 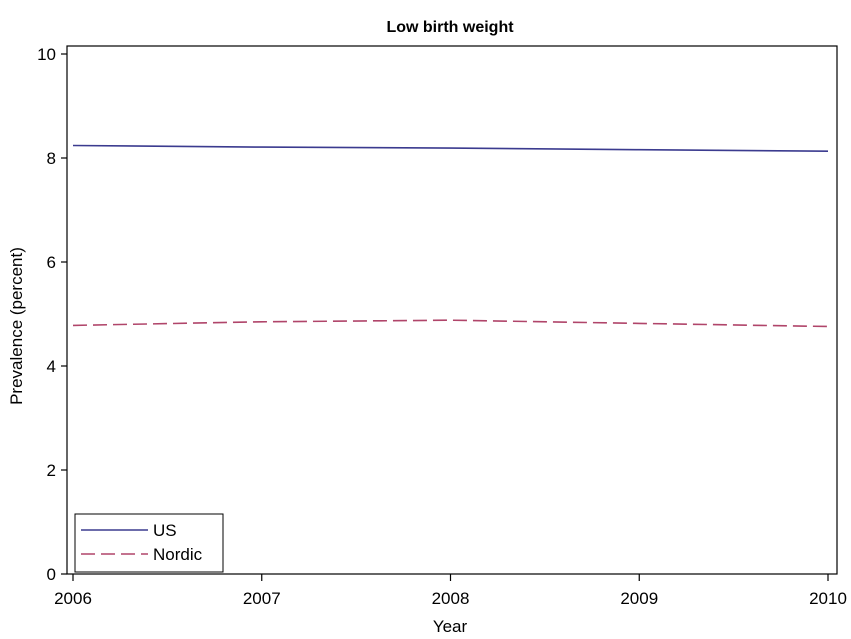 What do you see at coordinates (262, 598) in the screenshot?
I see `x-tick-label: 2007` at bounding box center [262, 598].